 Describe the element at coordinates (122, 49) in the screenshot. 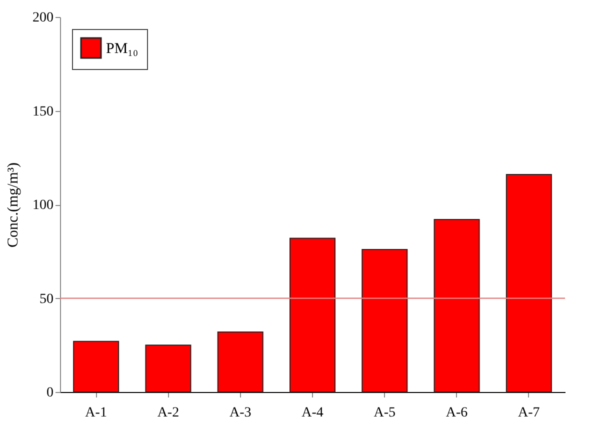

I see `legend-label: PM₁₀` at that location.